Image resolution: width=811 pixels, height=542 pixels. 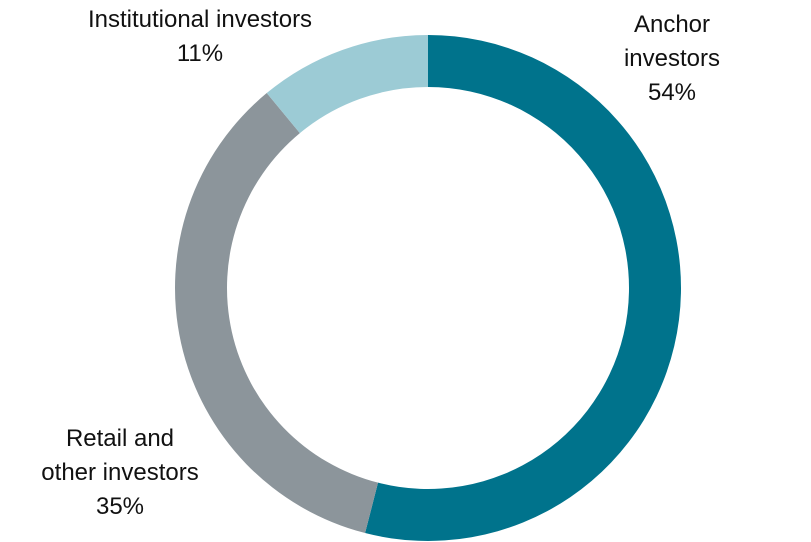 I want to click on slice-label: Anchor investors 54%, so click(x=672, y=59).